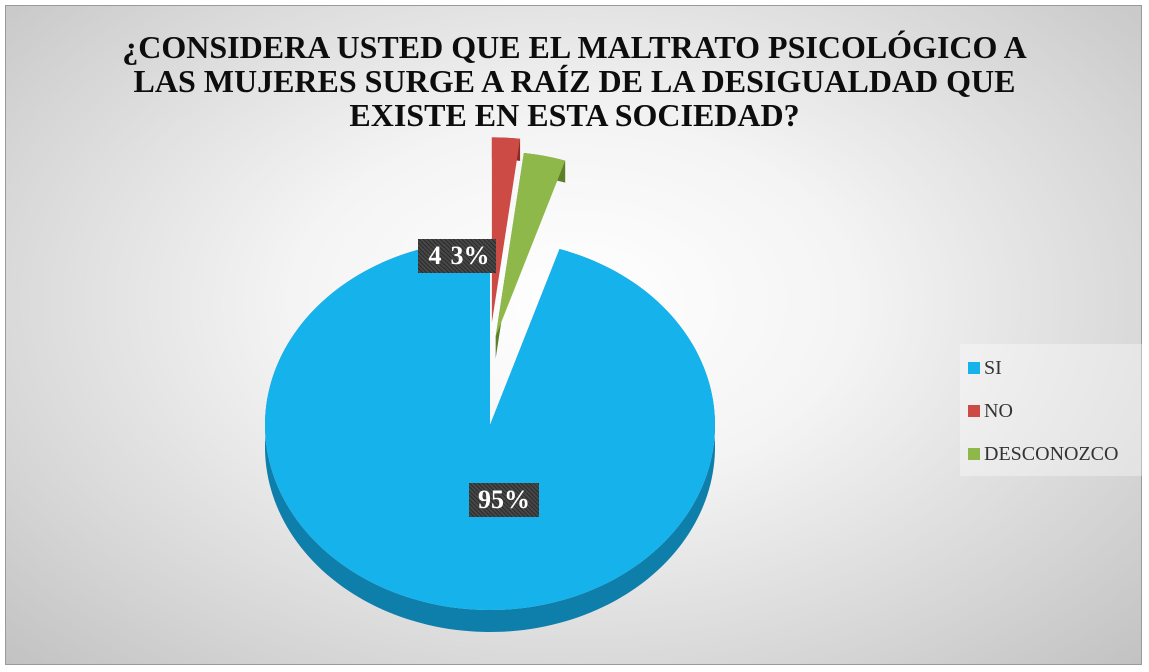 This screenshot has width=1149, height=672. What do you see at coordinates (974, 368) in the screenshot?
I see `legend-swatch-si` at bounding box center [974, 368].